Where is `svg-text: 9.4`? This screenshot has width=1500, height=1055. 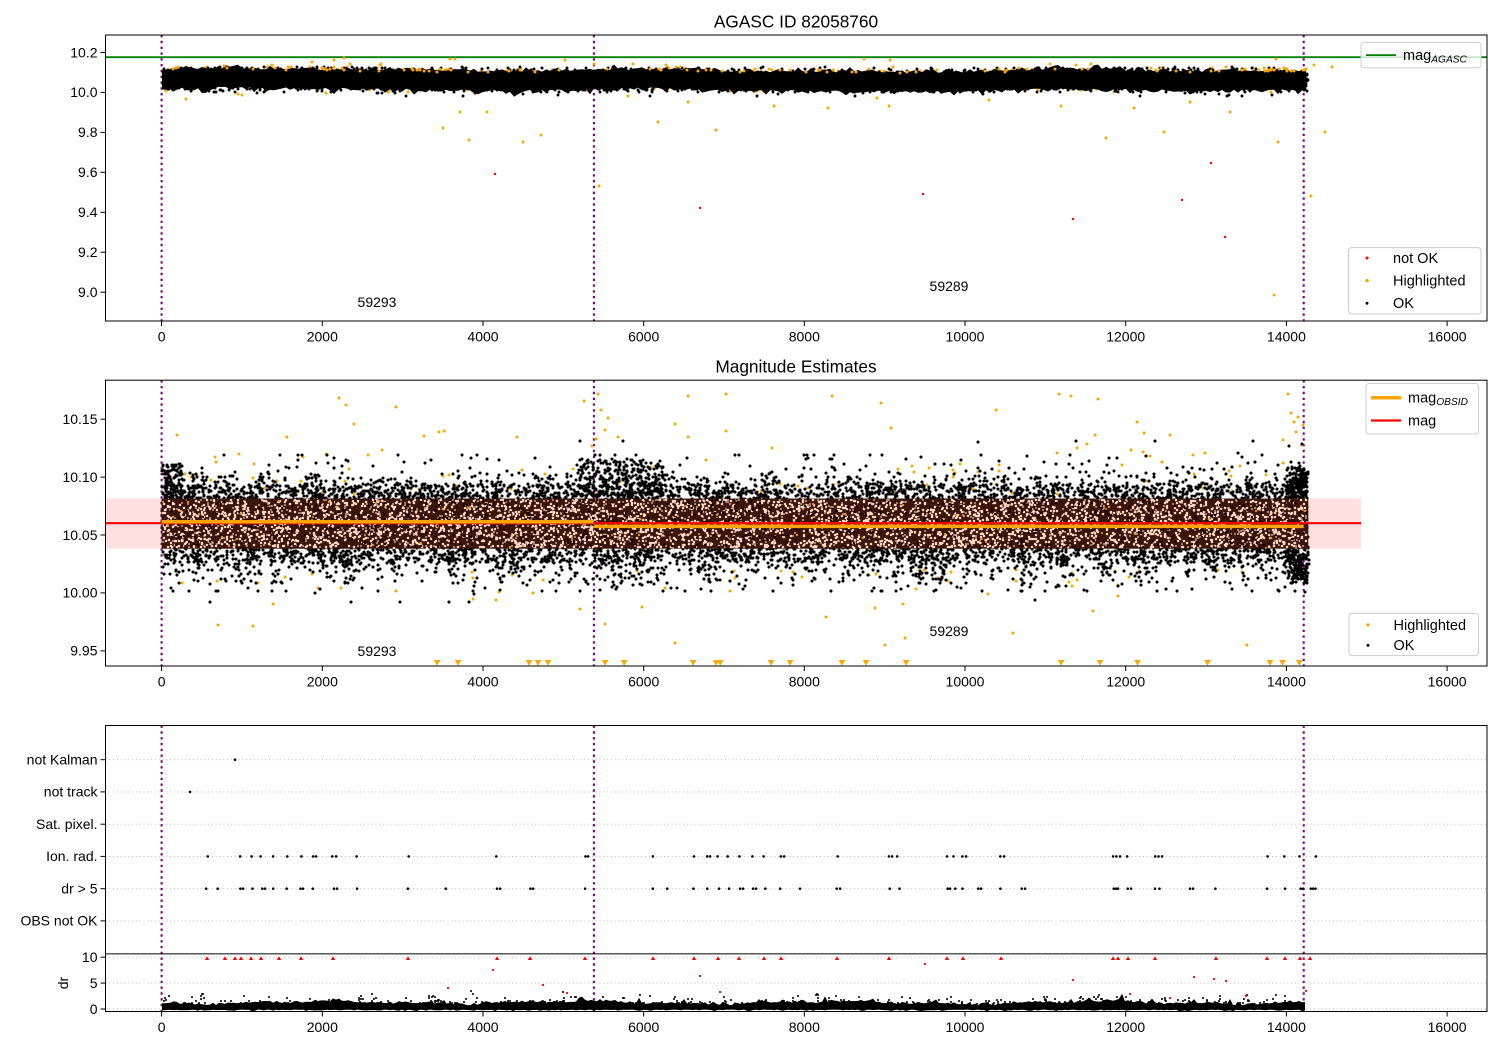 svg-text: 9.4 is located at coordinates (88, 212).